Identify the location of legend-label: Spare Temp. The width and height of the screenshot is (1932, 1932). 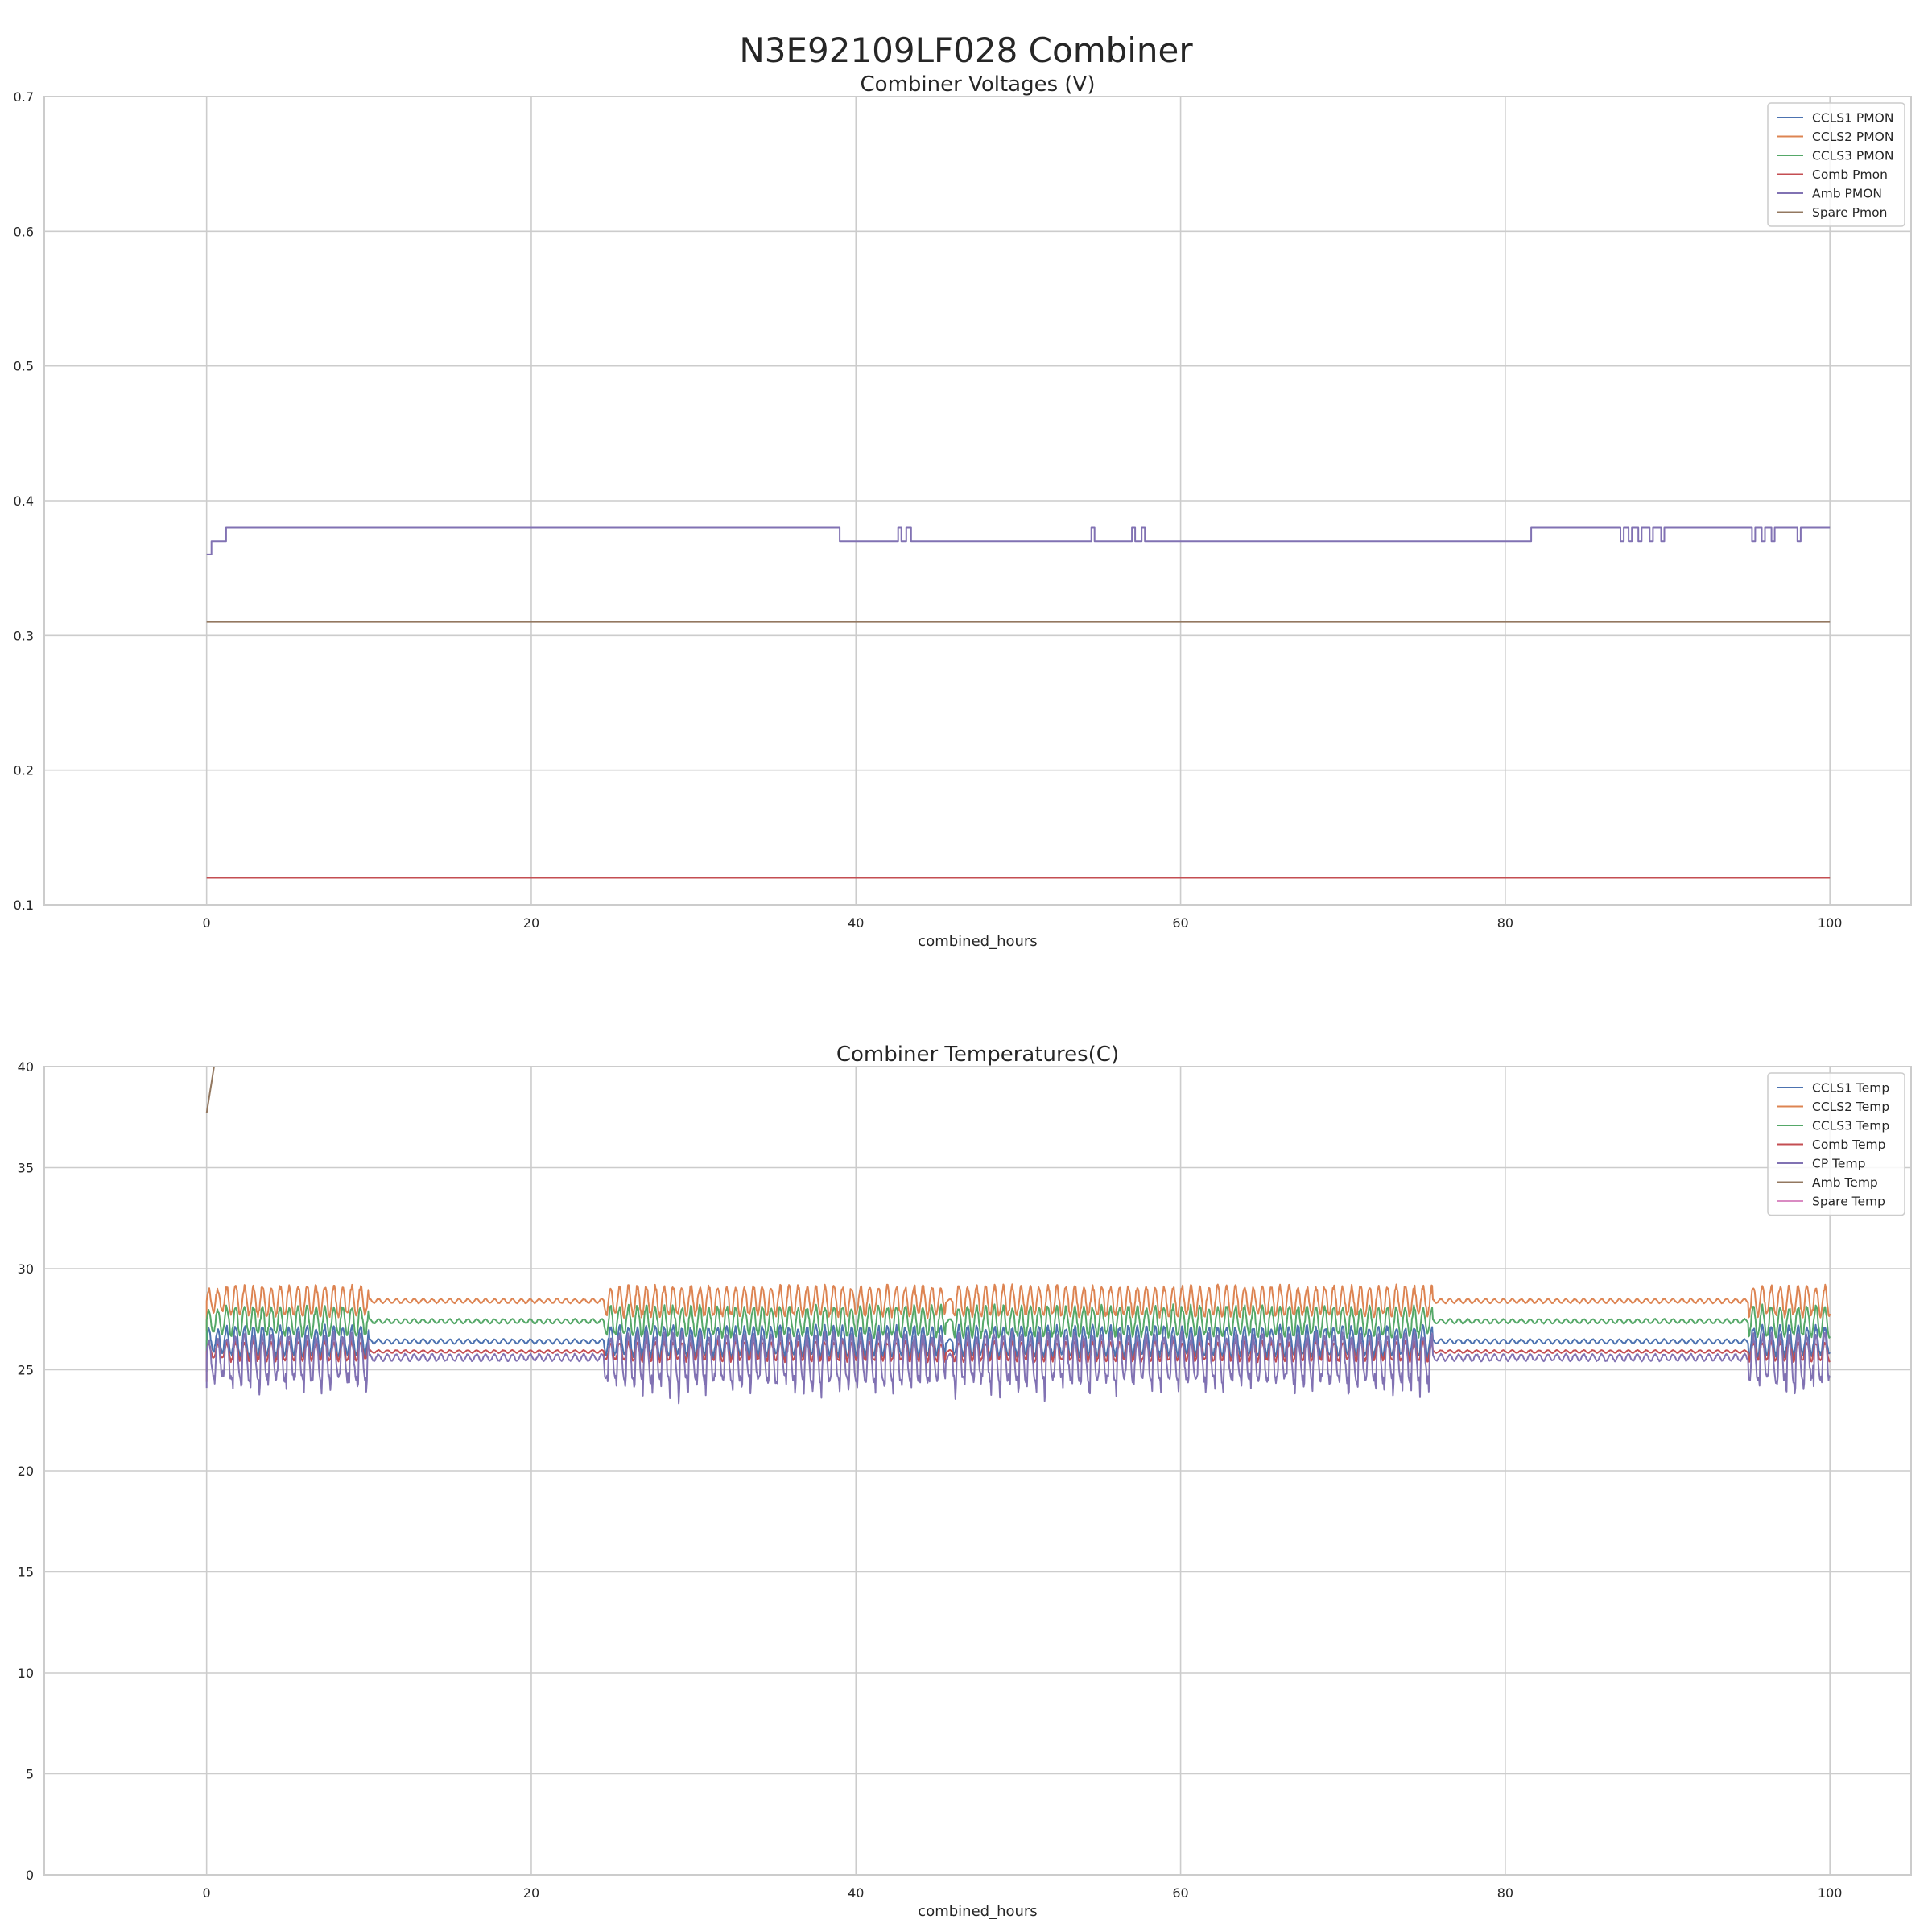
(1849, 1202).